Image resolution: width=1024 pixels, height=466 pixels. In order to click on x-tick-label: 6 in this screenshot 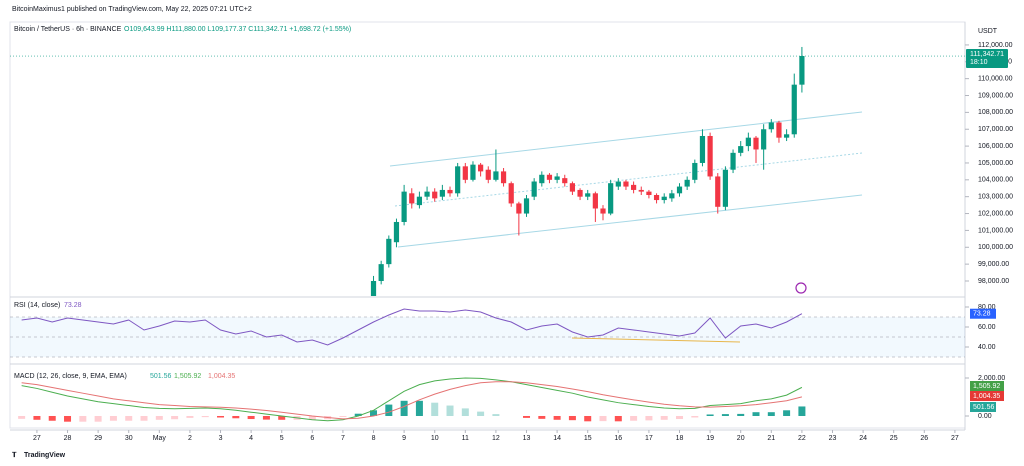, I will do `click(312, 438)`.